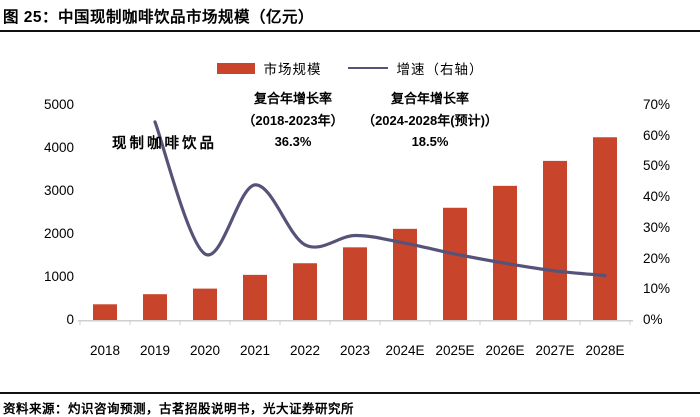  What do you see at coordinates (653, 319) in the screenshot?
I see `y-right-label-0: 0%` at bounding box center [653, 319].